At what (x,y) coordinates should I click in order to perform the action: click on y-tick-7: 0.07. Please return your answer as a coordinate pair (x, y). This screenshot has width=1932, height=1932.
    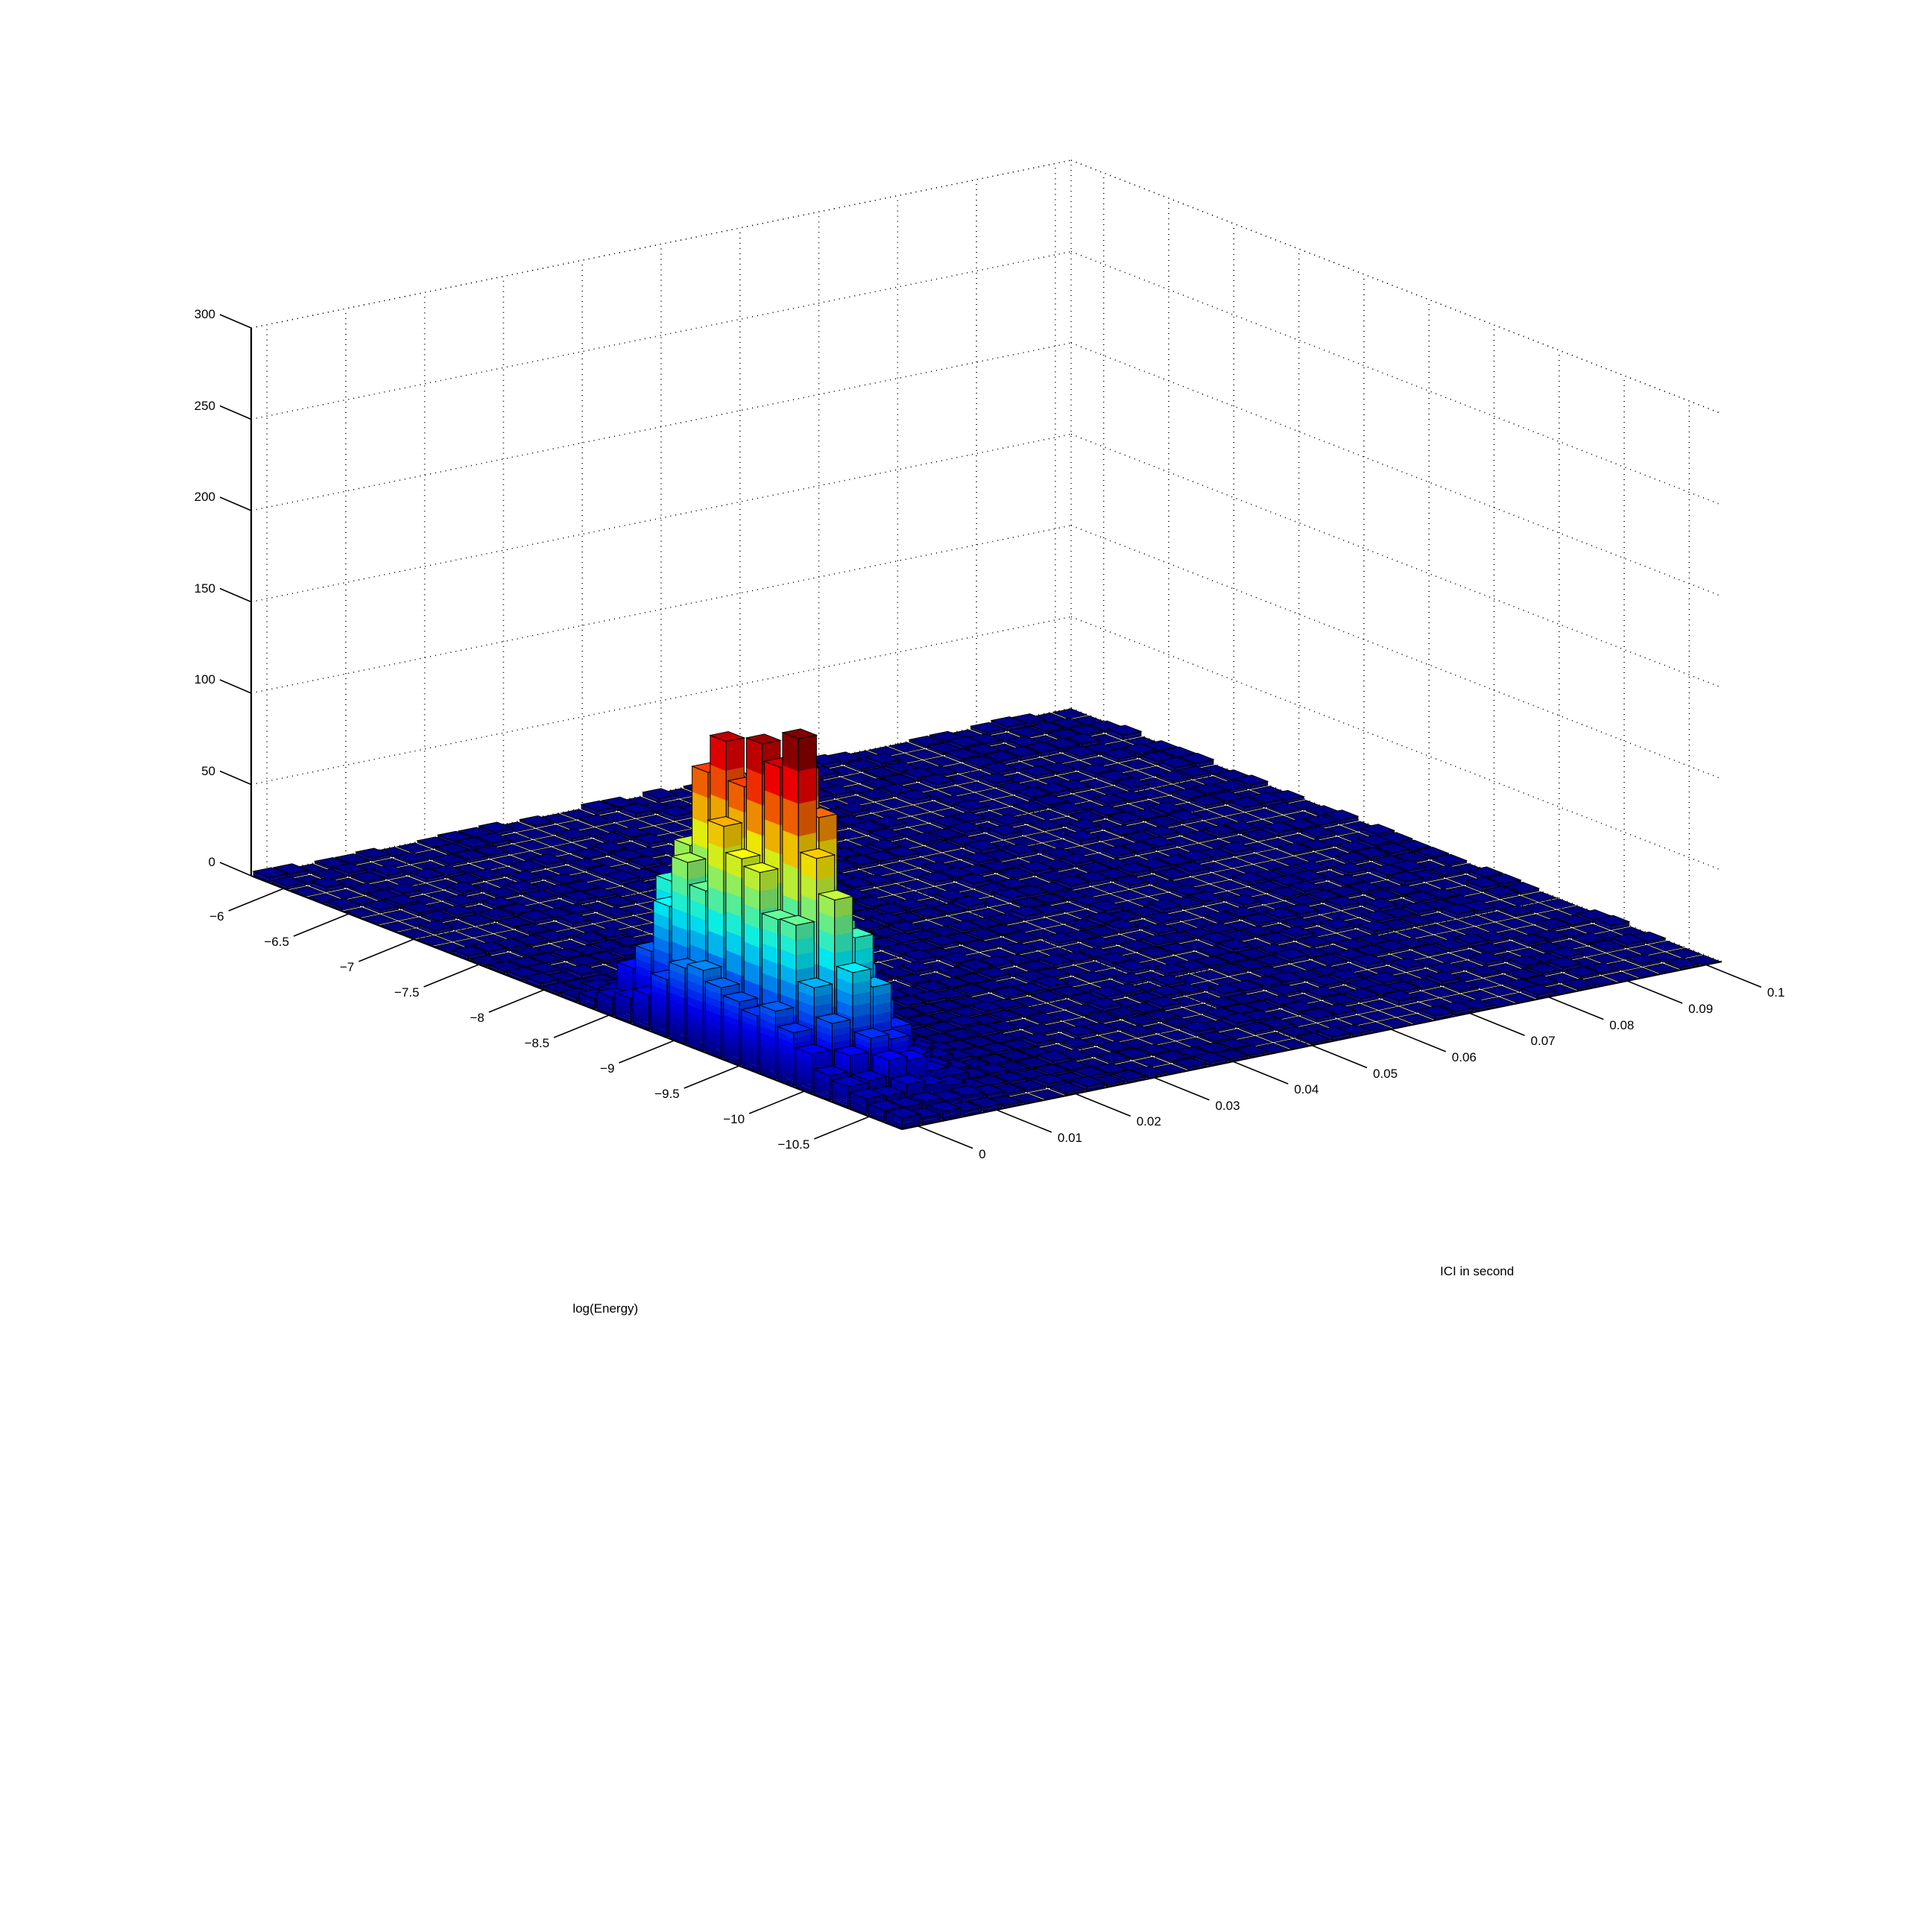
    Looking at the image, I should click on (1543, 1041).